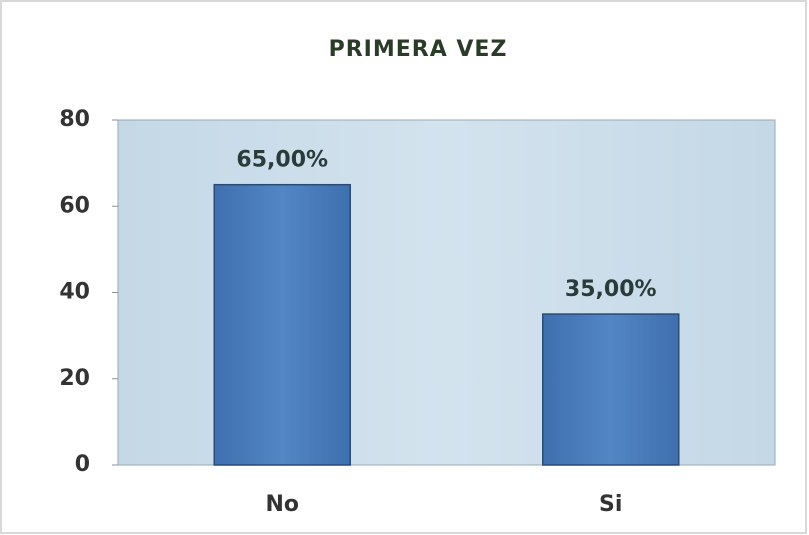 The width and height of the screenshot is (809, 535). Describe the element at coordinates (610, 504) in the screenshot. I see `x-tick-label: Si` at that location.